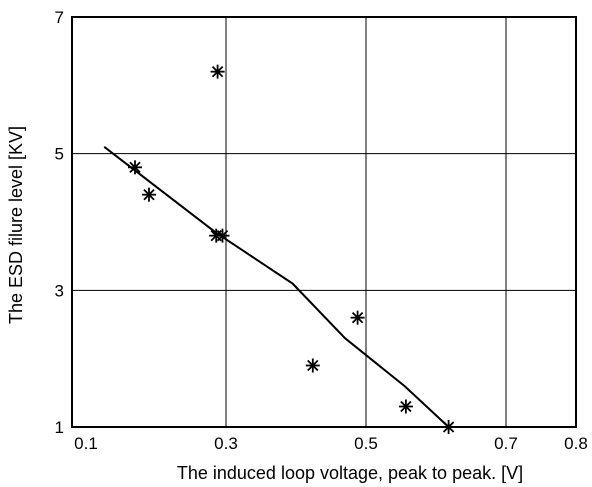 The image size is (592, 487). What do you see at coordinates (331, 443) in the screenshot?
I see `x-tick-labels: 0.1 0.3 0.5 0.7 0.8` at bounding box center [331, 443].